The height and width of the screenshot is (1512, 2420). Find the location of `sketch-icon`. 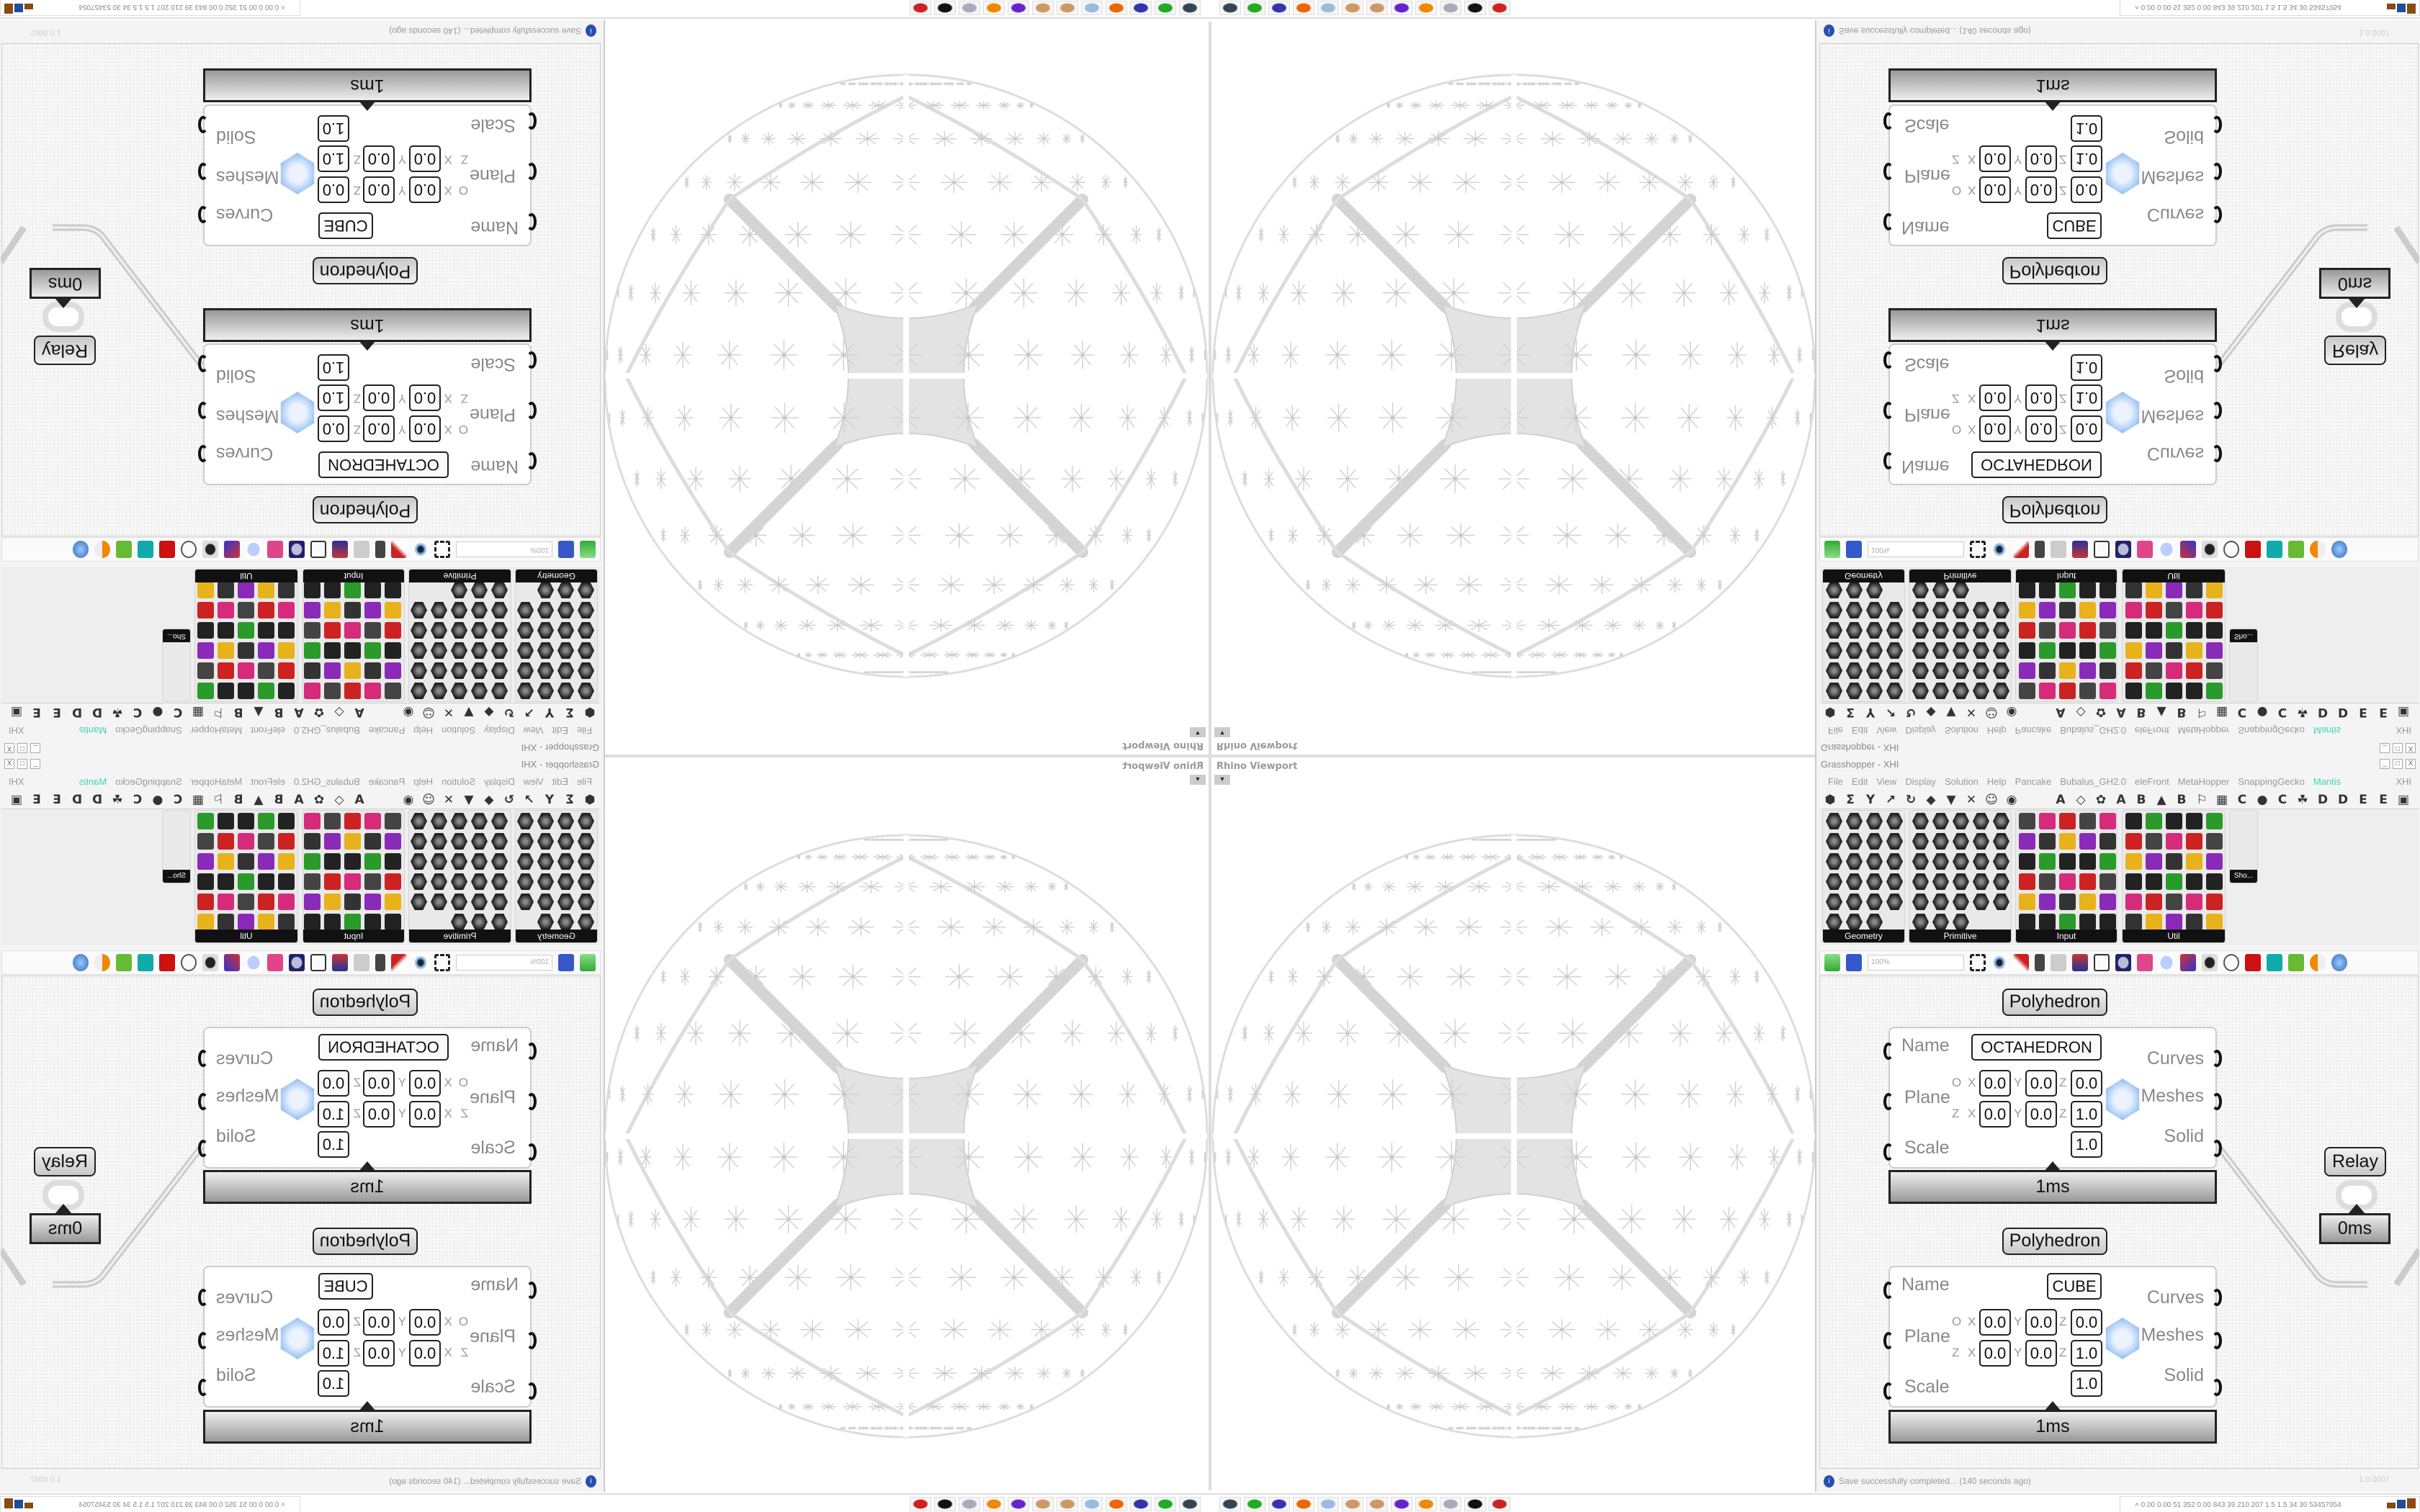

sketch-icon is located at coordinates (399, 549).